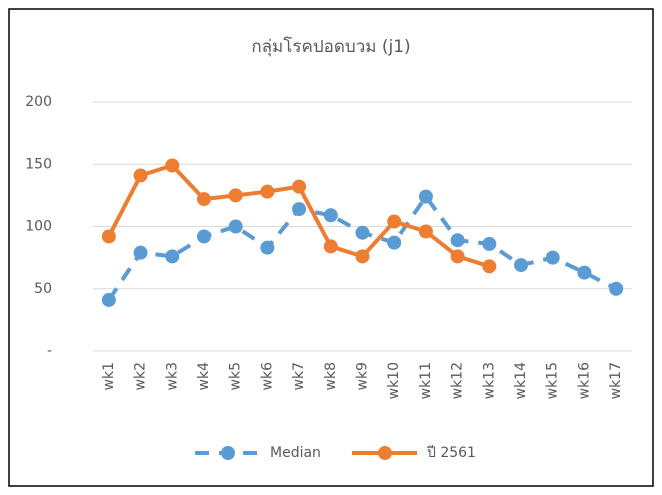  What do you see at coordinates (394, 380) in the screenshot?
I see `x-tick-label: wk10` at bounding box center [394, 380].